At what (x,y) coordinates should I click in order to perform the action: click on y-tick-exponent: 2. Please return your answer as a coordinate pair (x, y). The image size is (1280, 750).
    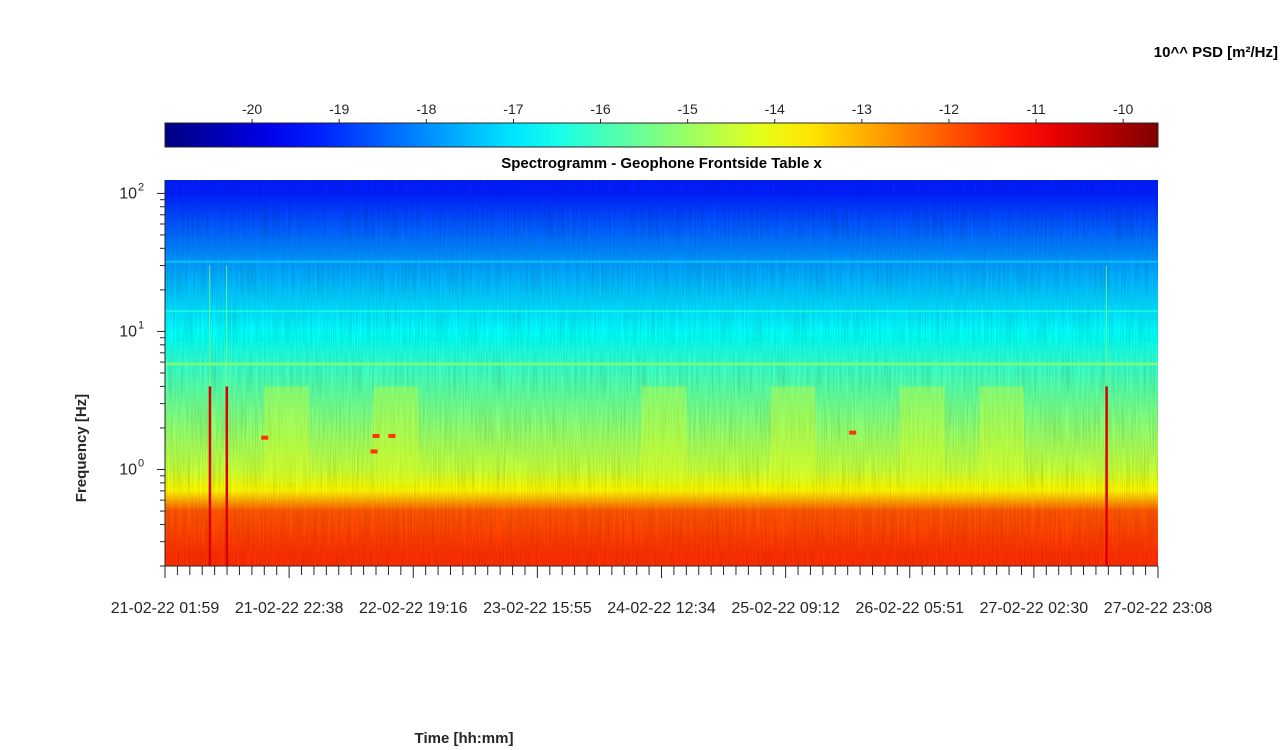
    Looking at the image, I should click on (141, 187).